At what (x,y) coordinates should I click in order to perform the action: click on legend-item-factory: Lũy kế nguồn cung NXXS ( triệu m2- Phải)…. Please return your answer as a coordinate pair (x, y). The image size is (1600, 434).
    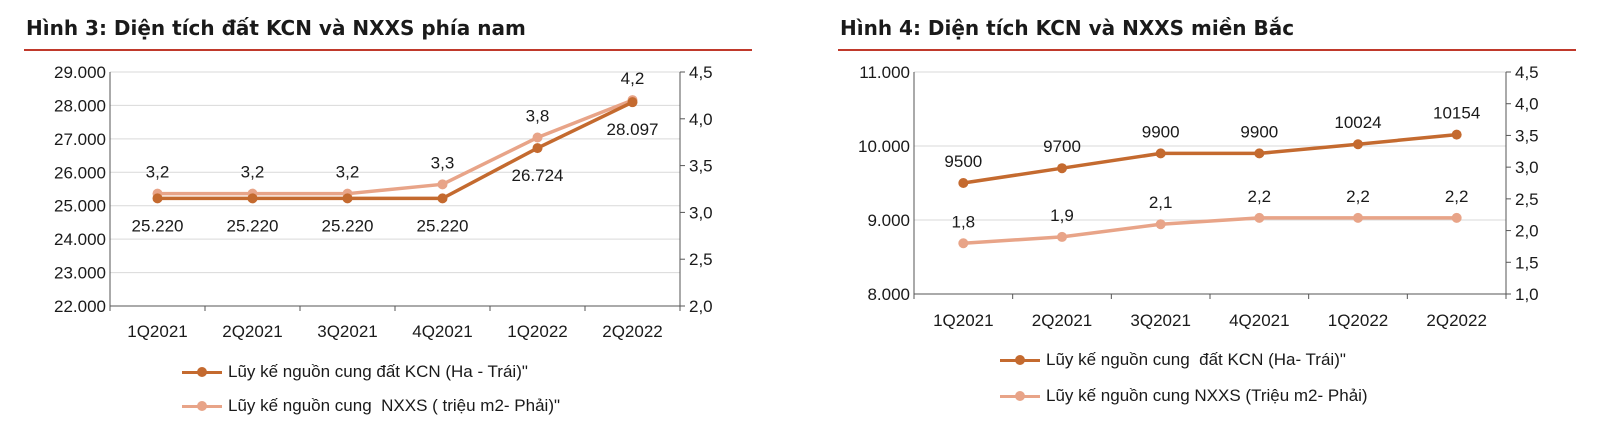
    Looking at the image, I should click on (371, 406).